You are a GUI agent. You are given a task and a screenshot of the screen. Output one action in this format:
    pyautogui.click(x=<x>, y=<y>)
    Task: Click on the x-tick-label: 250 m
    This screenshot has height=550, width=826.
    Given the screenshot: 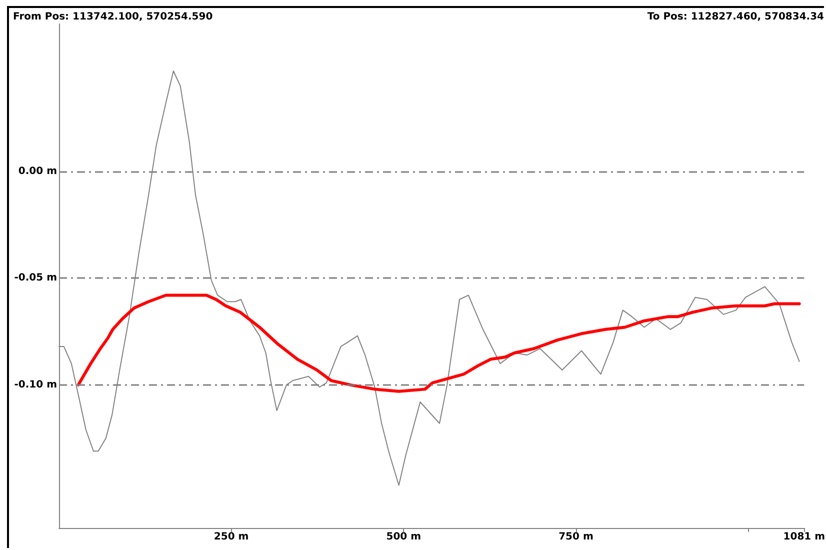 What is the action you would take?
    pyautogui.click(x=231, y=537)
    